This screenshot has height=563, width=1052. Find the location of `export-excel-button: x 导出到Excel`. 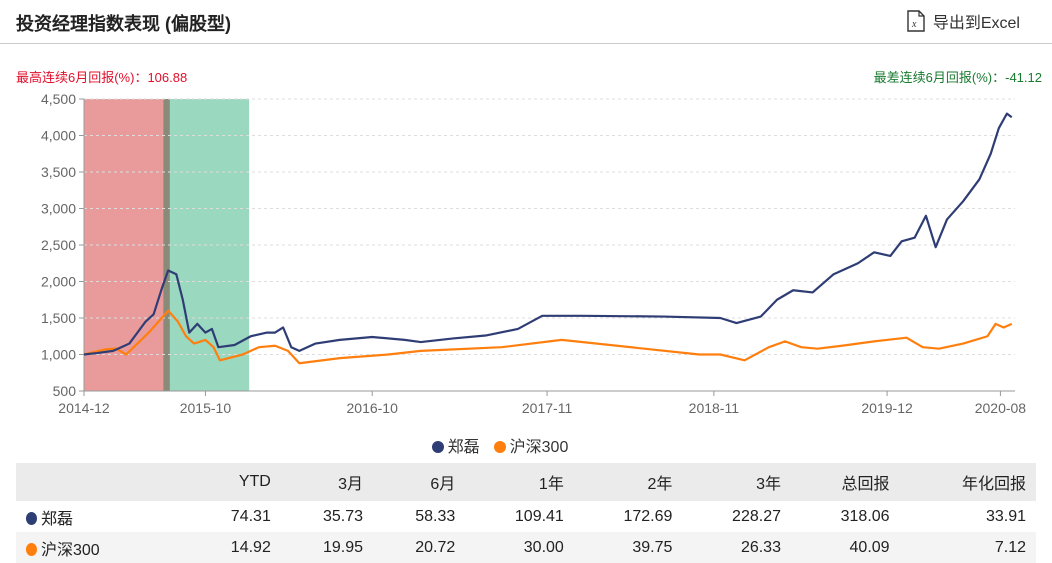

export-excel-button: x 导出到Excel is located at coordinates (963, 21).